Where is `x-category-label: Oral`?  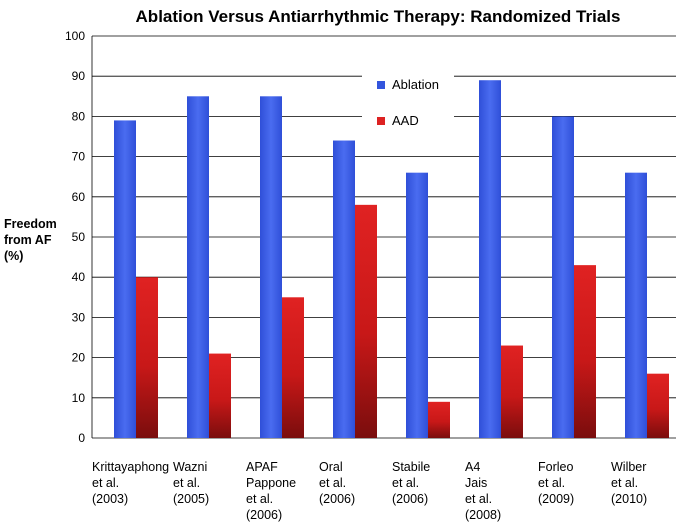
x-category-label: Oral is located at coordinates (331, 467).